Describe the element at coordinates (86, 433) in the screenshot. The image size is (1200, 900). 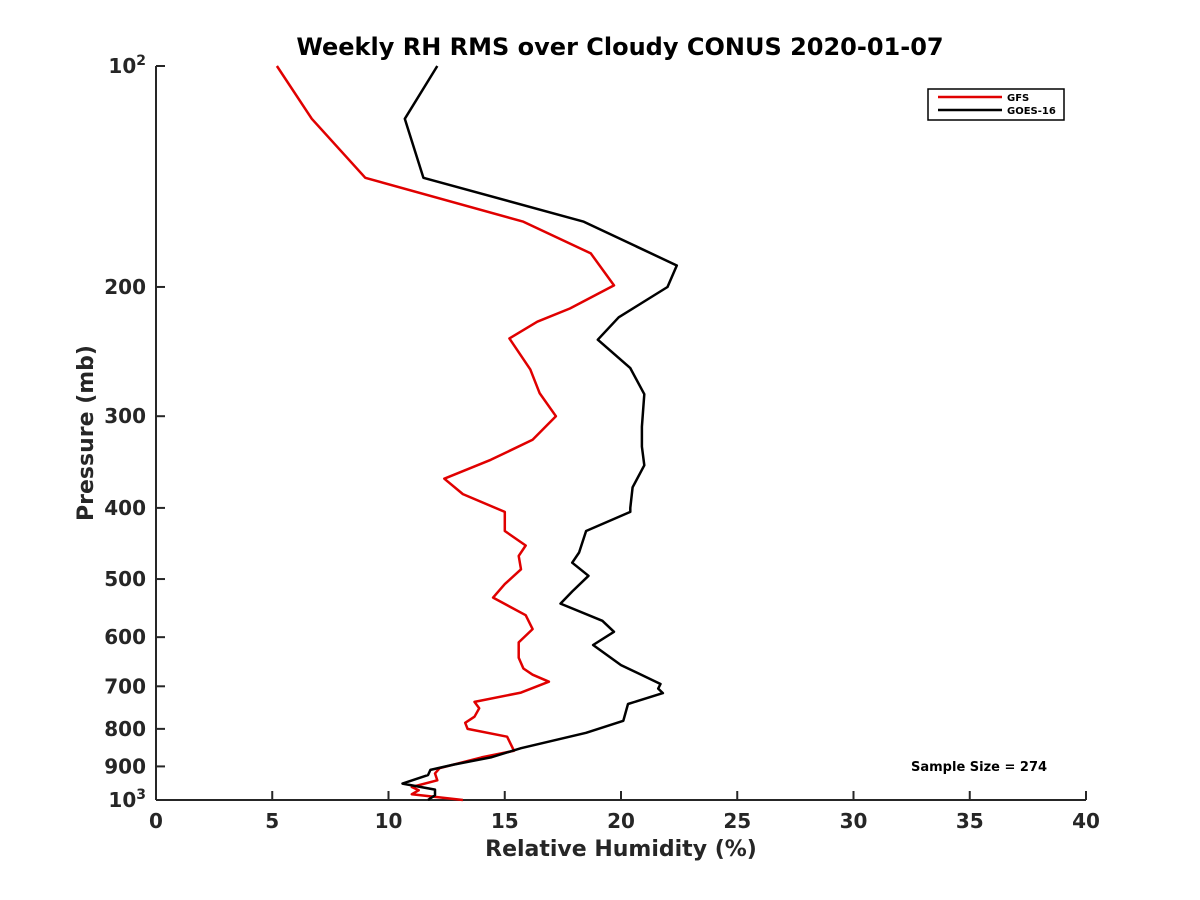
I see `y-axis-label: Pressure (mb)` at that location.